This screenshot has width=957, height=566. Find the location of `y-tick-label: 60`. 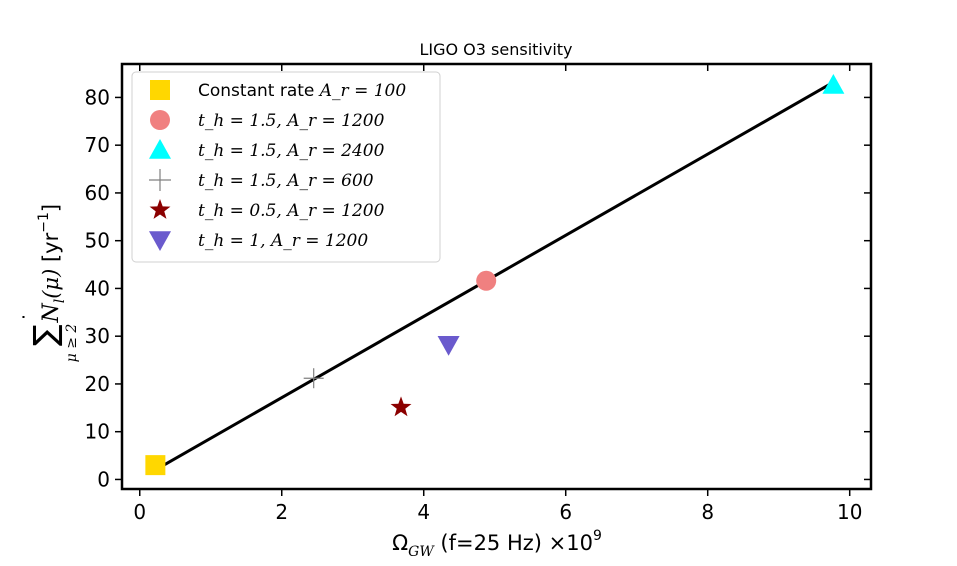

y-tick-label: 60 is located at coordinates (97, 193).